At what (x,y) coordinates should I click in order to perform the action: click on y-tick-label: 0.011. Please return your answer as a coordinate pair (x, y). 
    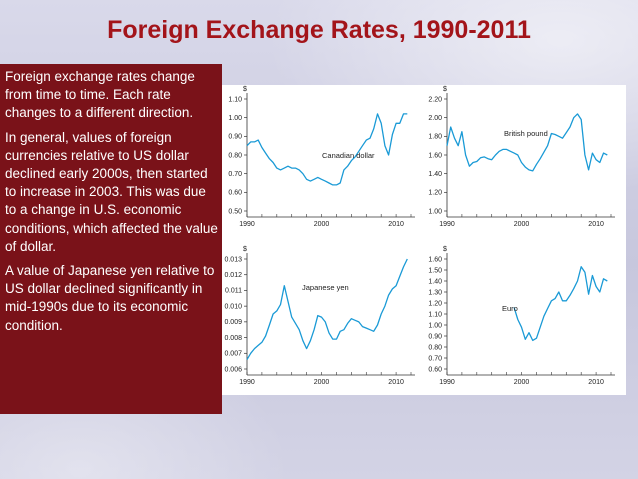
    Looking at the image, I should click on (233, 291).